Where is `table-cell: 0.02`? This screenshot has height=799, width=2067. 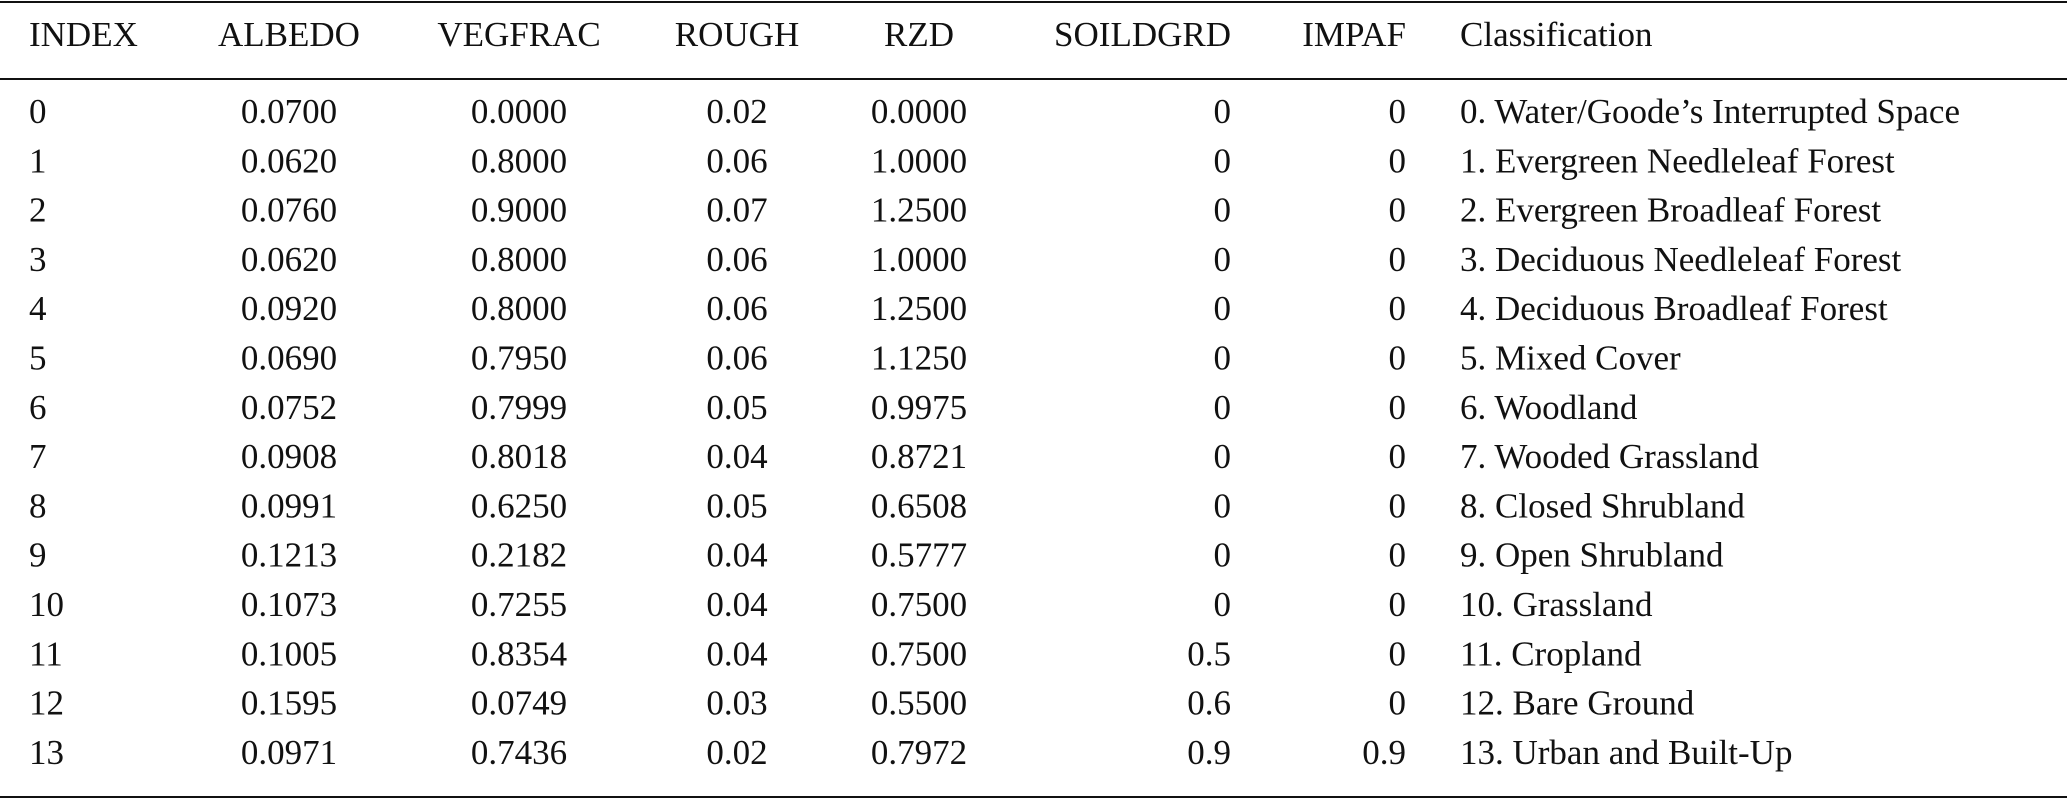
table-cell: 0.02 is located at coordinates (736, 111).